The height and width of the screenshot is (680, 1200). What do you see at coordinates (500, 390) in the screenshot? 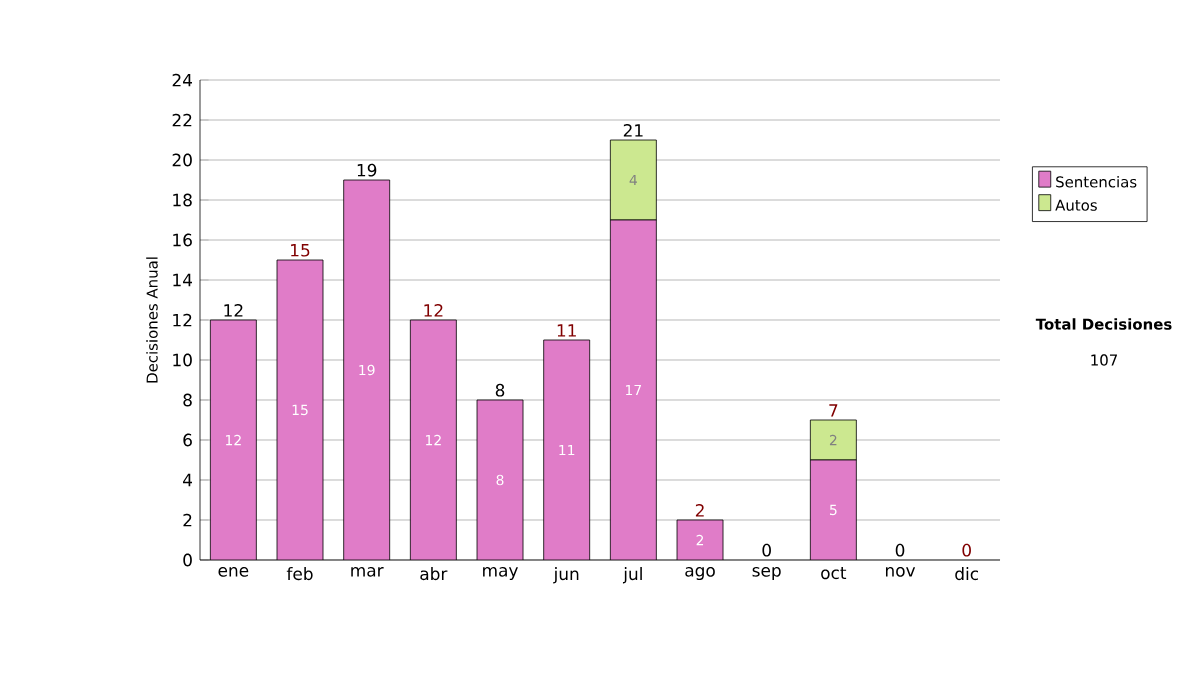
I see `total-label: 8` at bounding box center [500, 390].